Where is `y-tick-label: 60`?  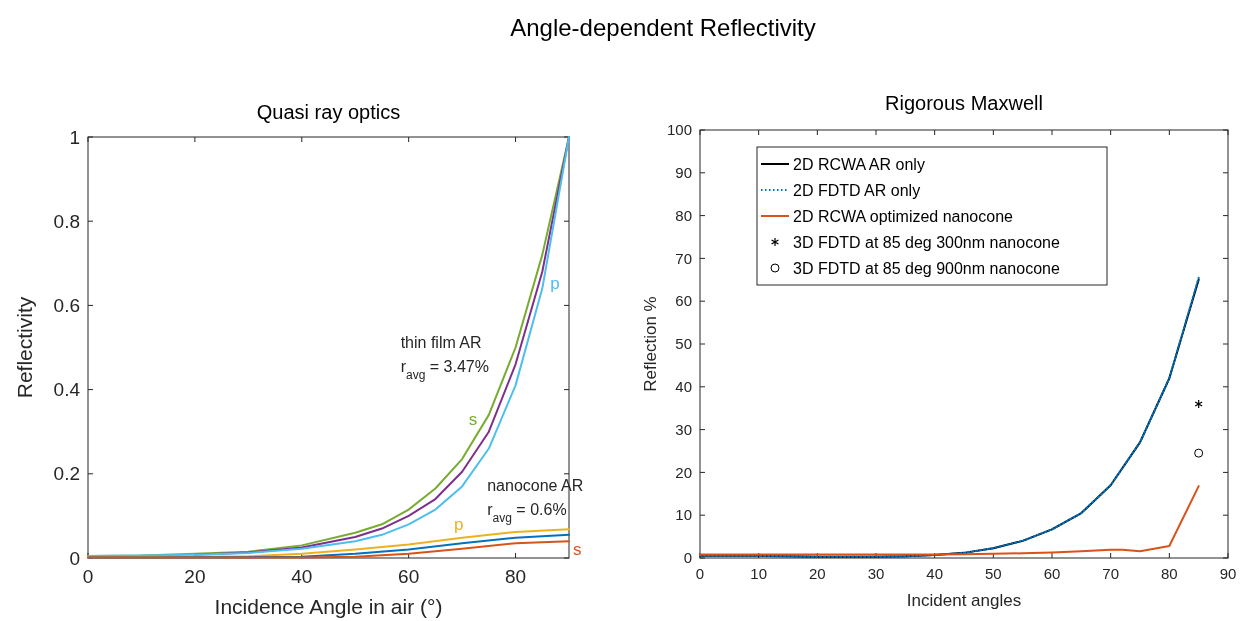 y-tick-label: 60 is located at coordinates (683, 301).